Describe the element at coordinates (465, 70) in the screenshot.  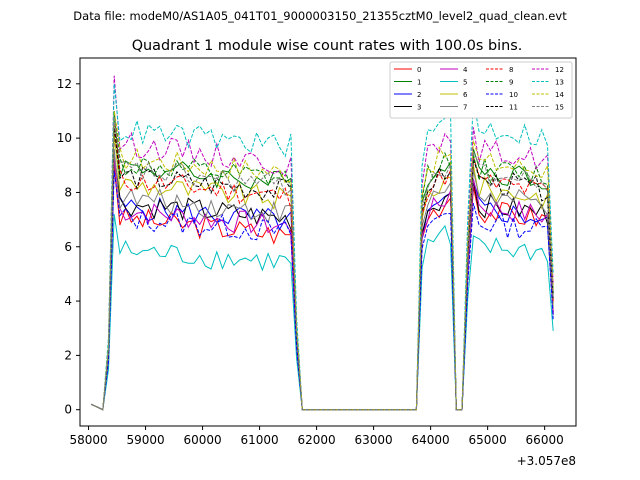
I see `legend-label-4: 4` at that location.